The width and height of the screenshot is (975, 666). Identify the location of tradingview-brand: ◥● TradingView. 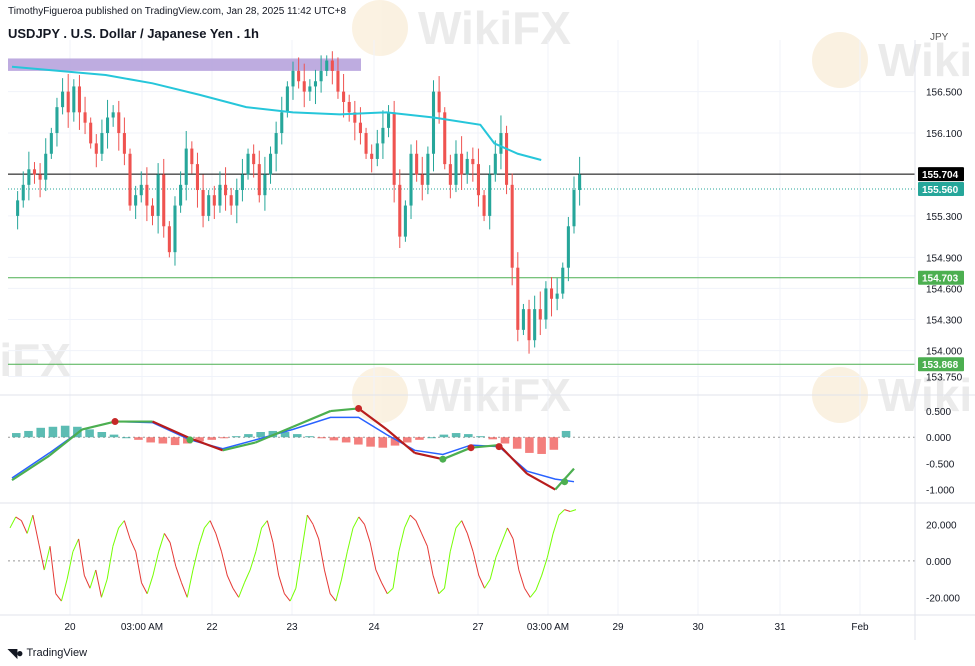
(47, 653).